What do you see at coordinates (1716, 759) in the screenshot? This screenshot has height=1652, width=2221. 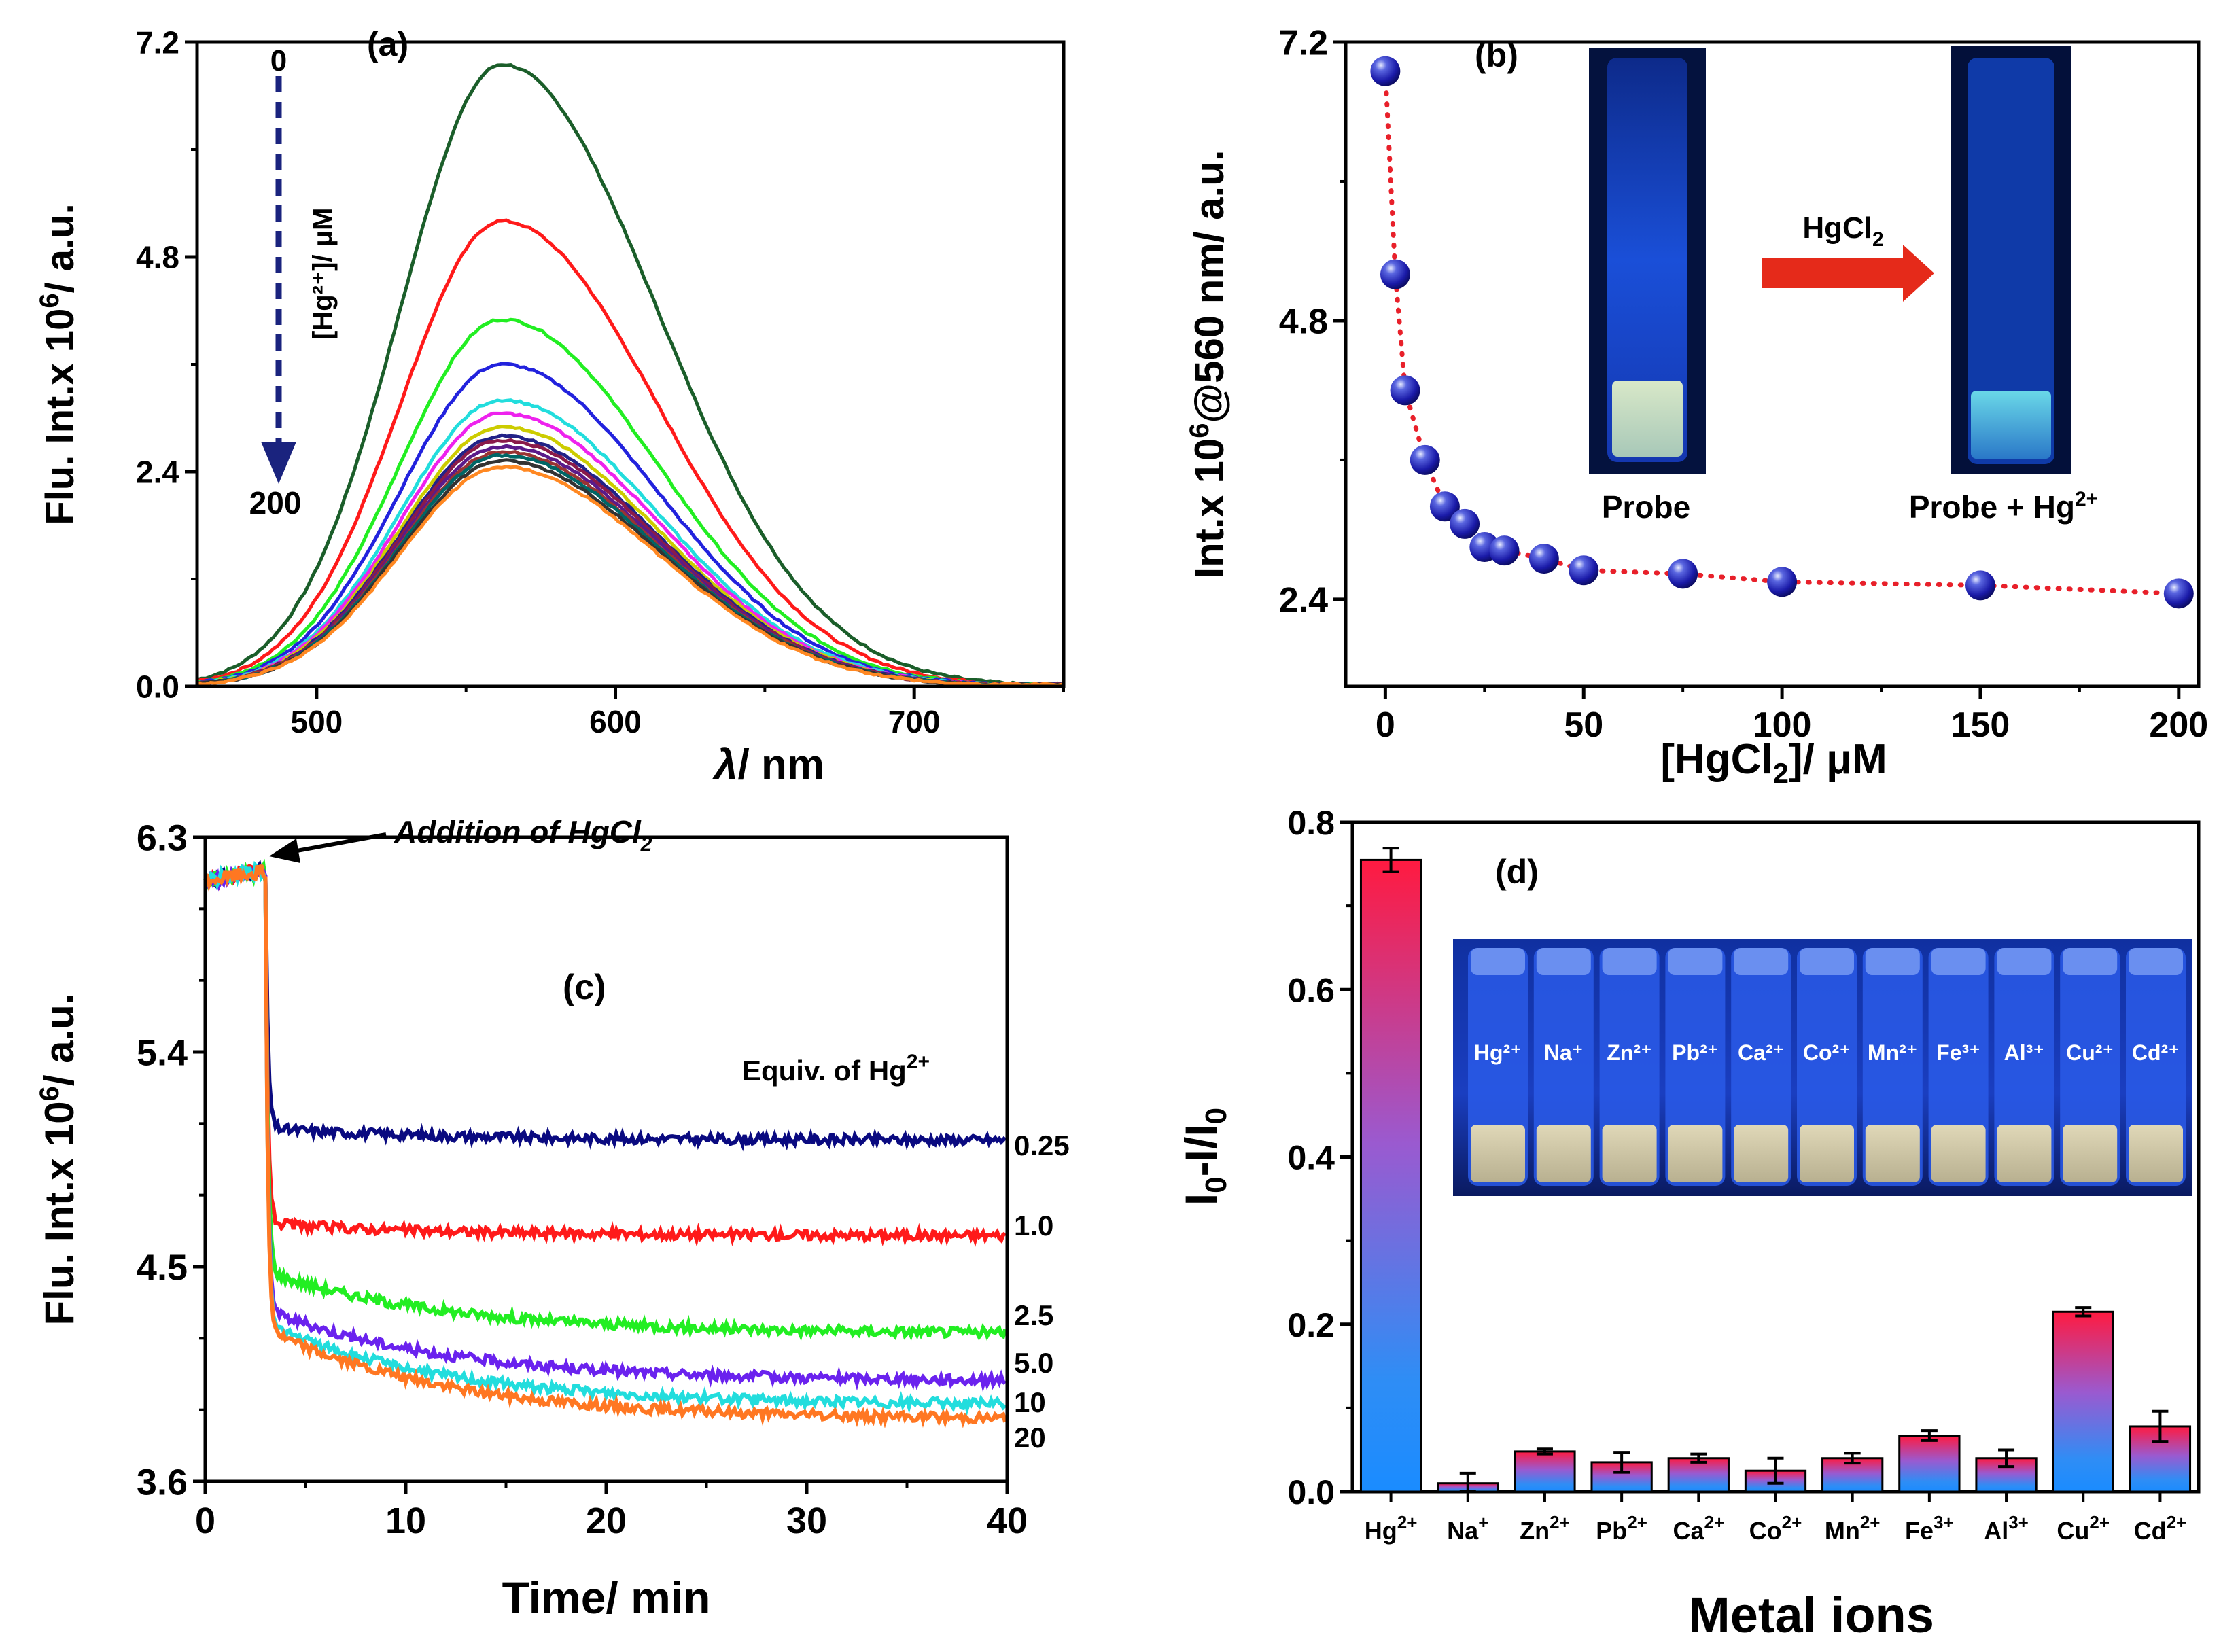 I see `panel-b-xlabel-main: [HgCl` at bounding box center [1716, 759].